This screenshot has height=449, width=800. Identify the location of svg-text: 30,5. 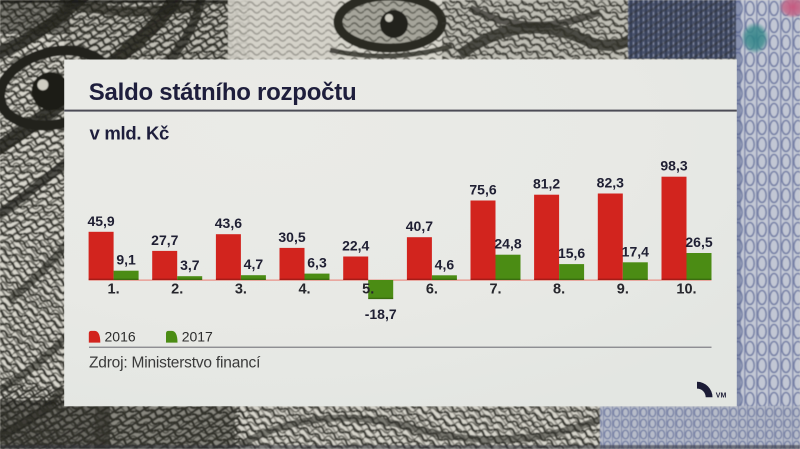
(291, 237).